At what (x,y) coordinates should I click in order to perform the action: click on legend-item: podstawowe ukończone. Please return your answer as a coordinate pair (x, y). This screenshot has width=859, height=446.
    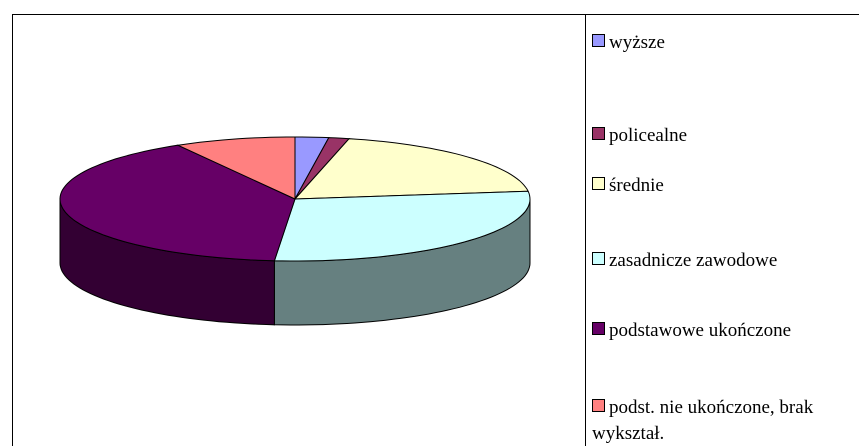
    Looking at the image, I should click on (723, 331).